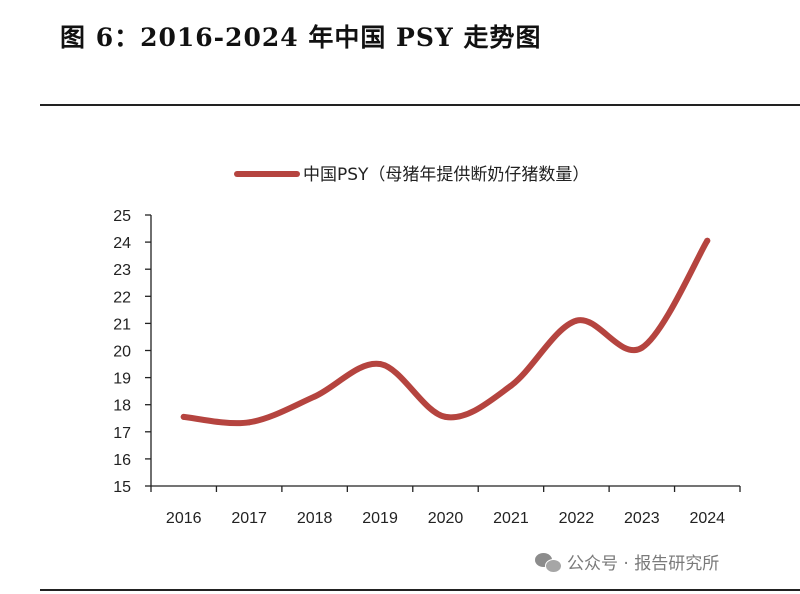  Describe the element at coordinates (511, 518) in the screenshot. I see `x-tick-label: 2021` at that location.